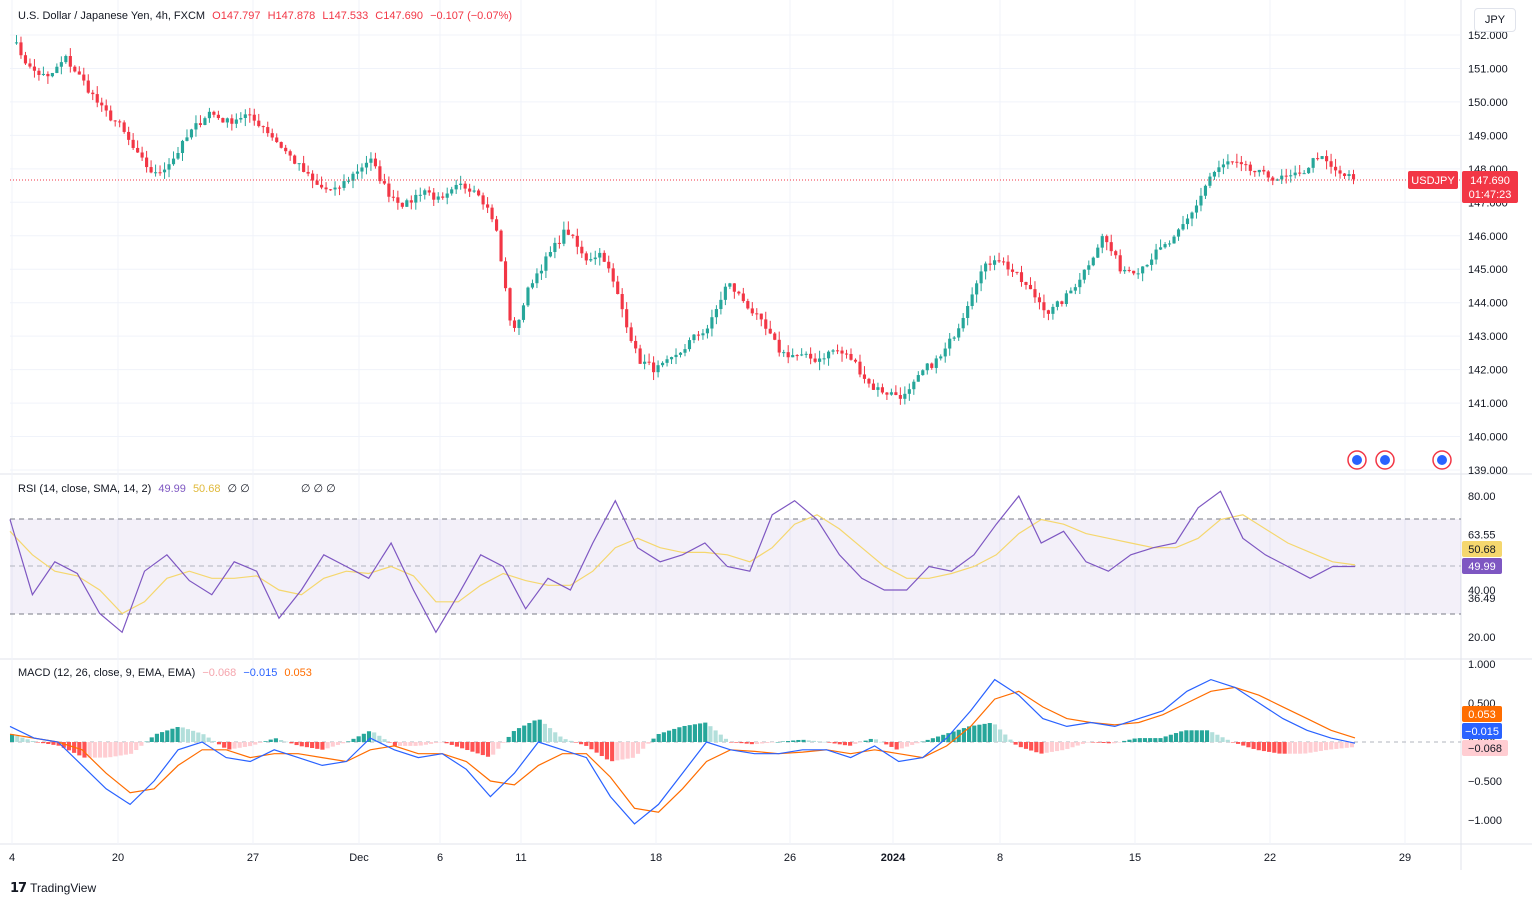 The width and height of the screenshot is (1532, 911). What do you see at coordinates (1482, 591) in the screenshot?
I see `rsi-tick-label: 40.00` at bounding box center [1482, 591].